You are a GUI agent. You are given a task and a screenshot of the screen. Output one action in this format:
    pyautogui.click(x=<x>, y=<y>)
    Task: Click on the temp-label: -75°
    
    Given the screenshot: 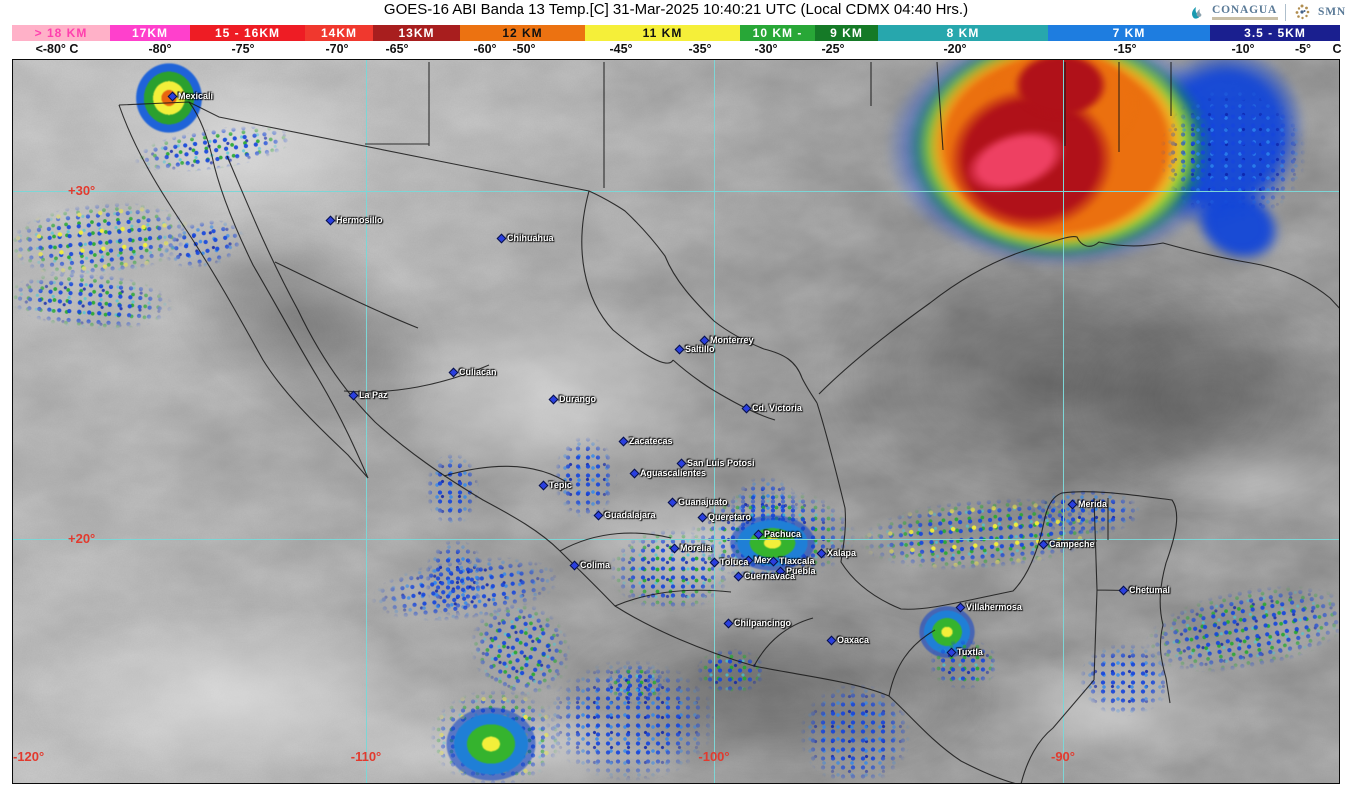 What is the action you would take?
    pyautogui.click(x=243, y=49)
    